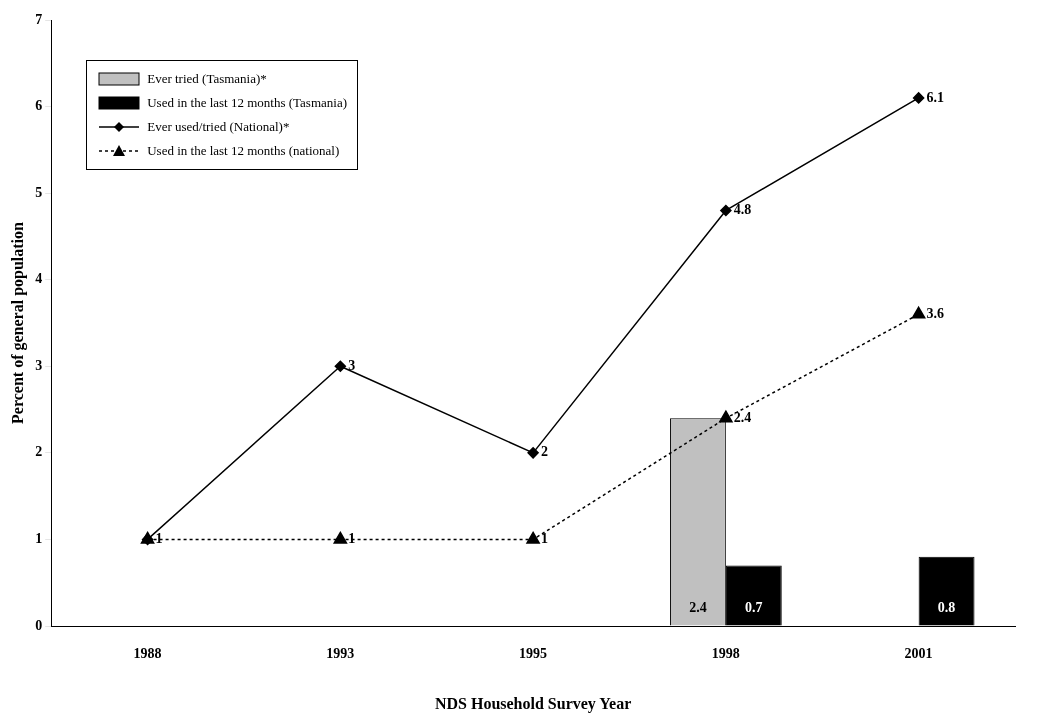 The height and width of the screenshot is (728, 1040). Describe the element at coordinates (39, 192) in the screenshot. I see `y-tick-label: 5` at that location.